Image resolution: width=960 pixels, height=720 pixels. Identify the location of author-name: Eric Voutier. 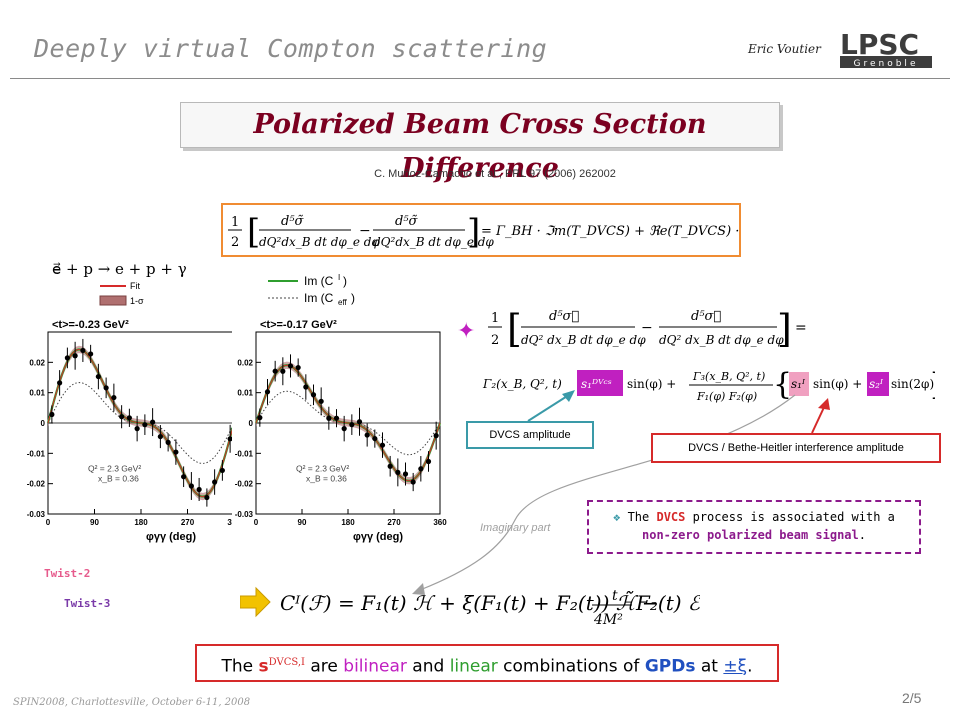
(784, 49).